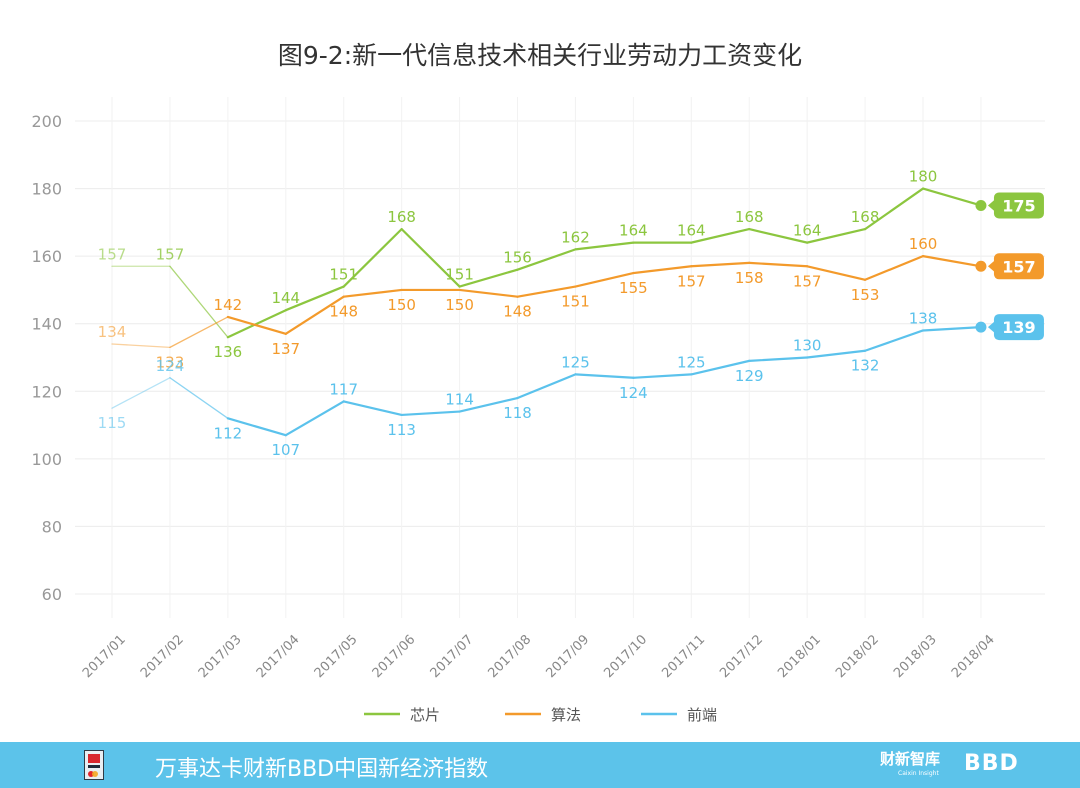 Image resolution: width=1080 pixels, height=788 pixels. I want to click on footer-title: 万事达卡财新BBD中国新经济指数, so click(322, 769).